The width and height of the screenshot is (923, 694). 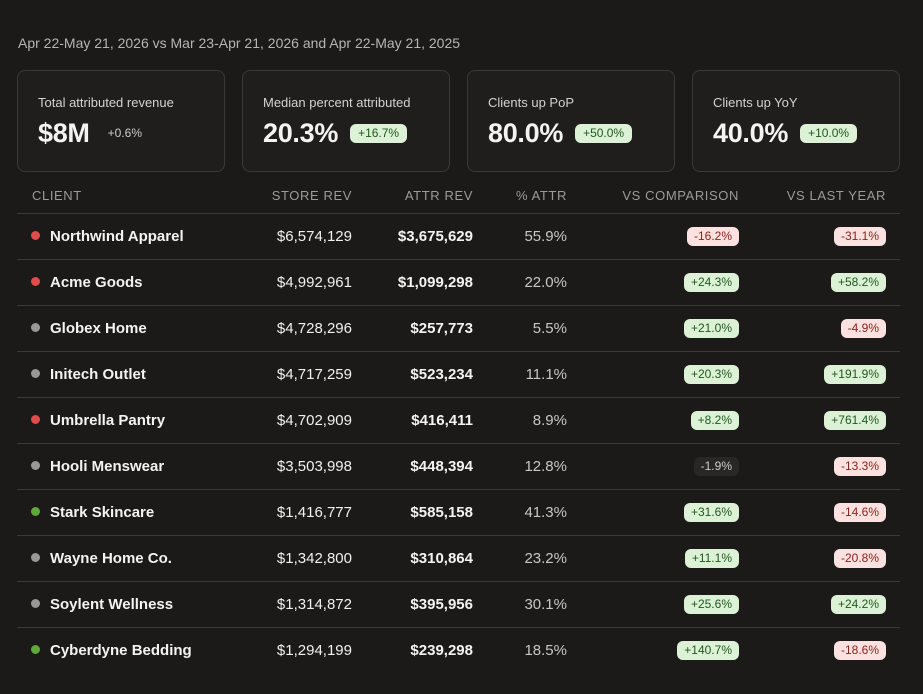 What do you see at coordinates (714, 420) in the screenshot?
I see `vs-comparison-badge: +8.2%` at bounding box center [714, 420].